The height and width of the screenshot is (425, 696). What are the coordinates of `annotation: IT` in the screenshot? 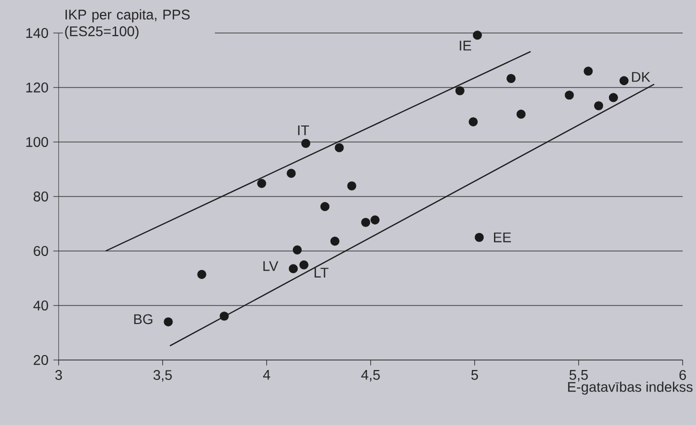 It's located at (303, 130).